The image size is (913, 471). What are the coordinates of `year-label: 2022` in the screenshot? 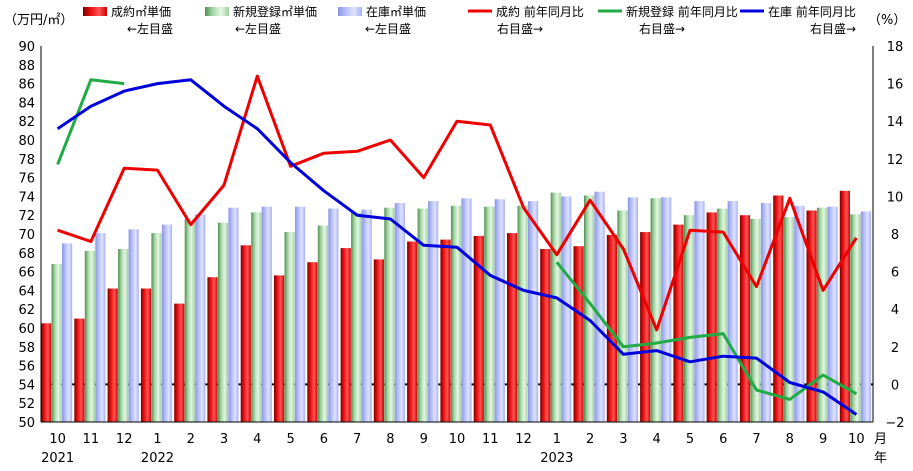 It's located at (157, 458).